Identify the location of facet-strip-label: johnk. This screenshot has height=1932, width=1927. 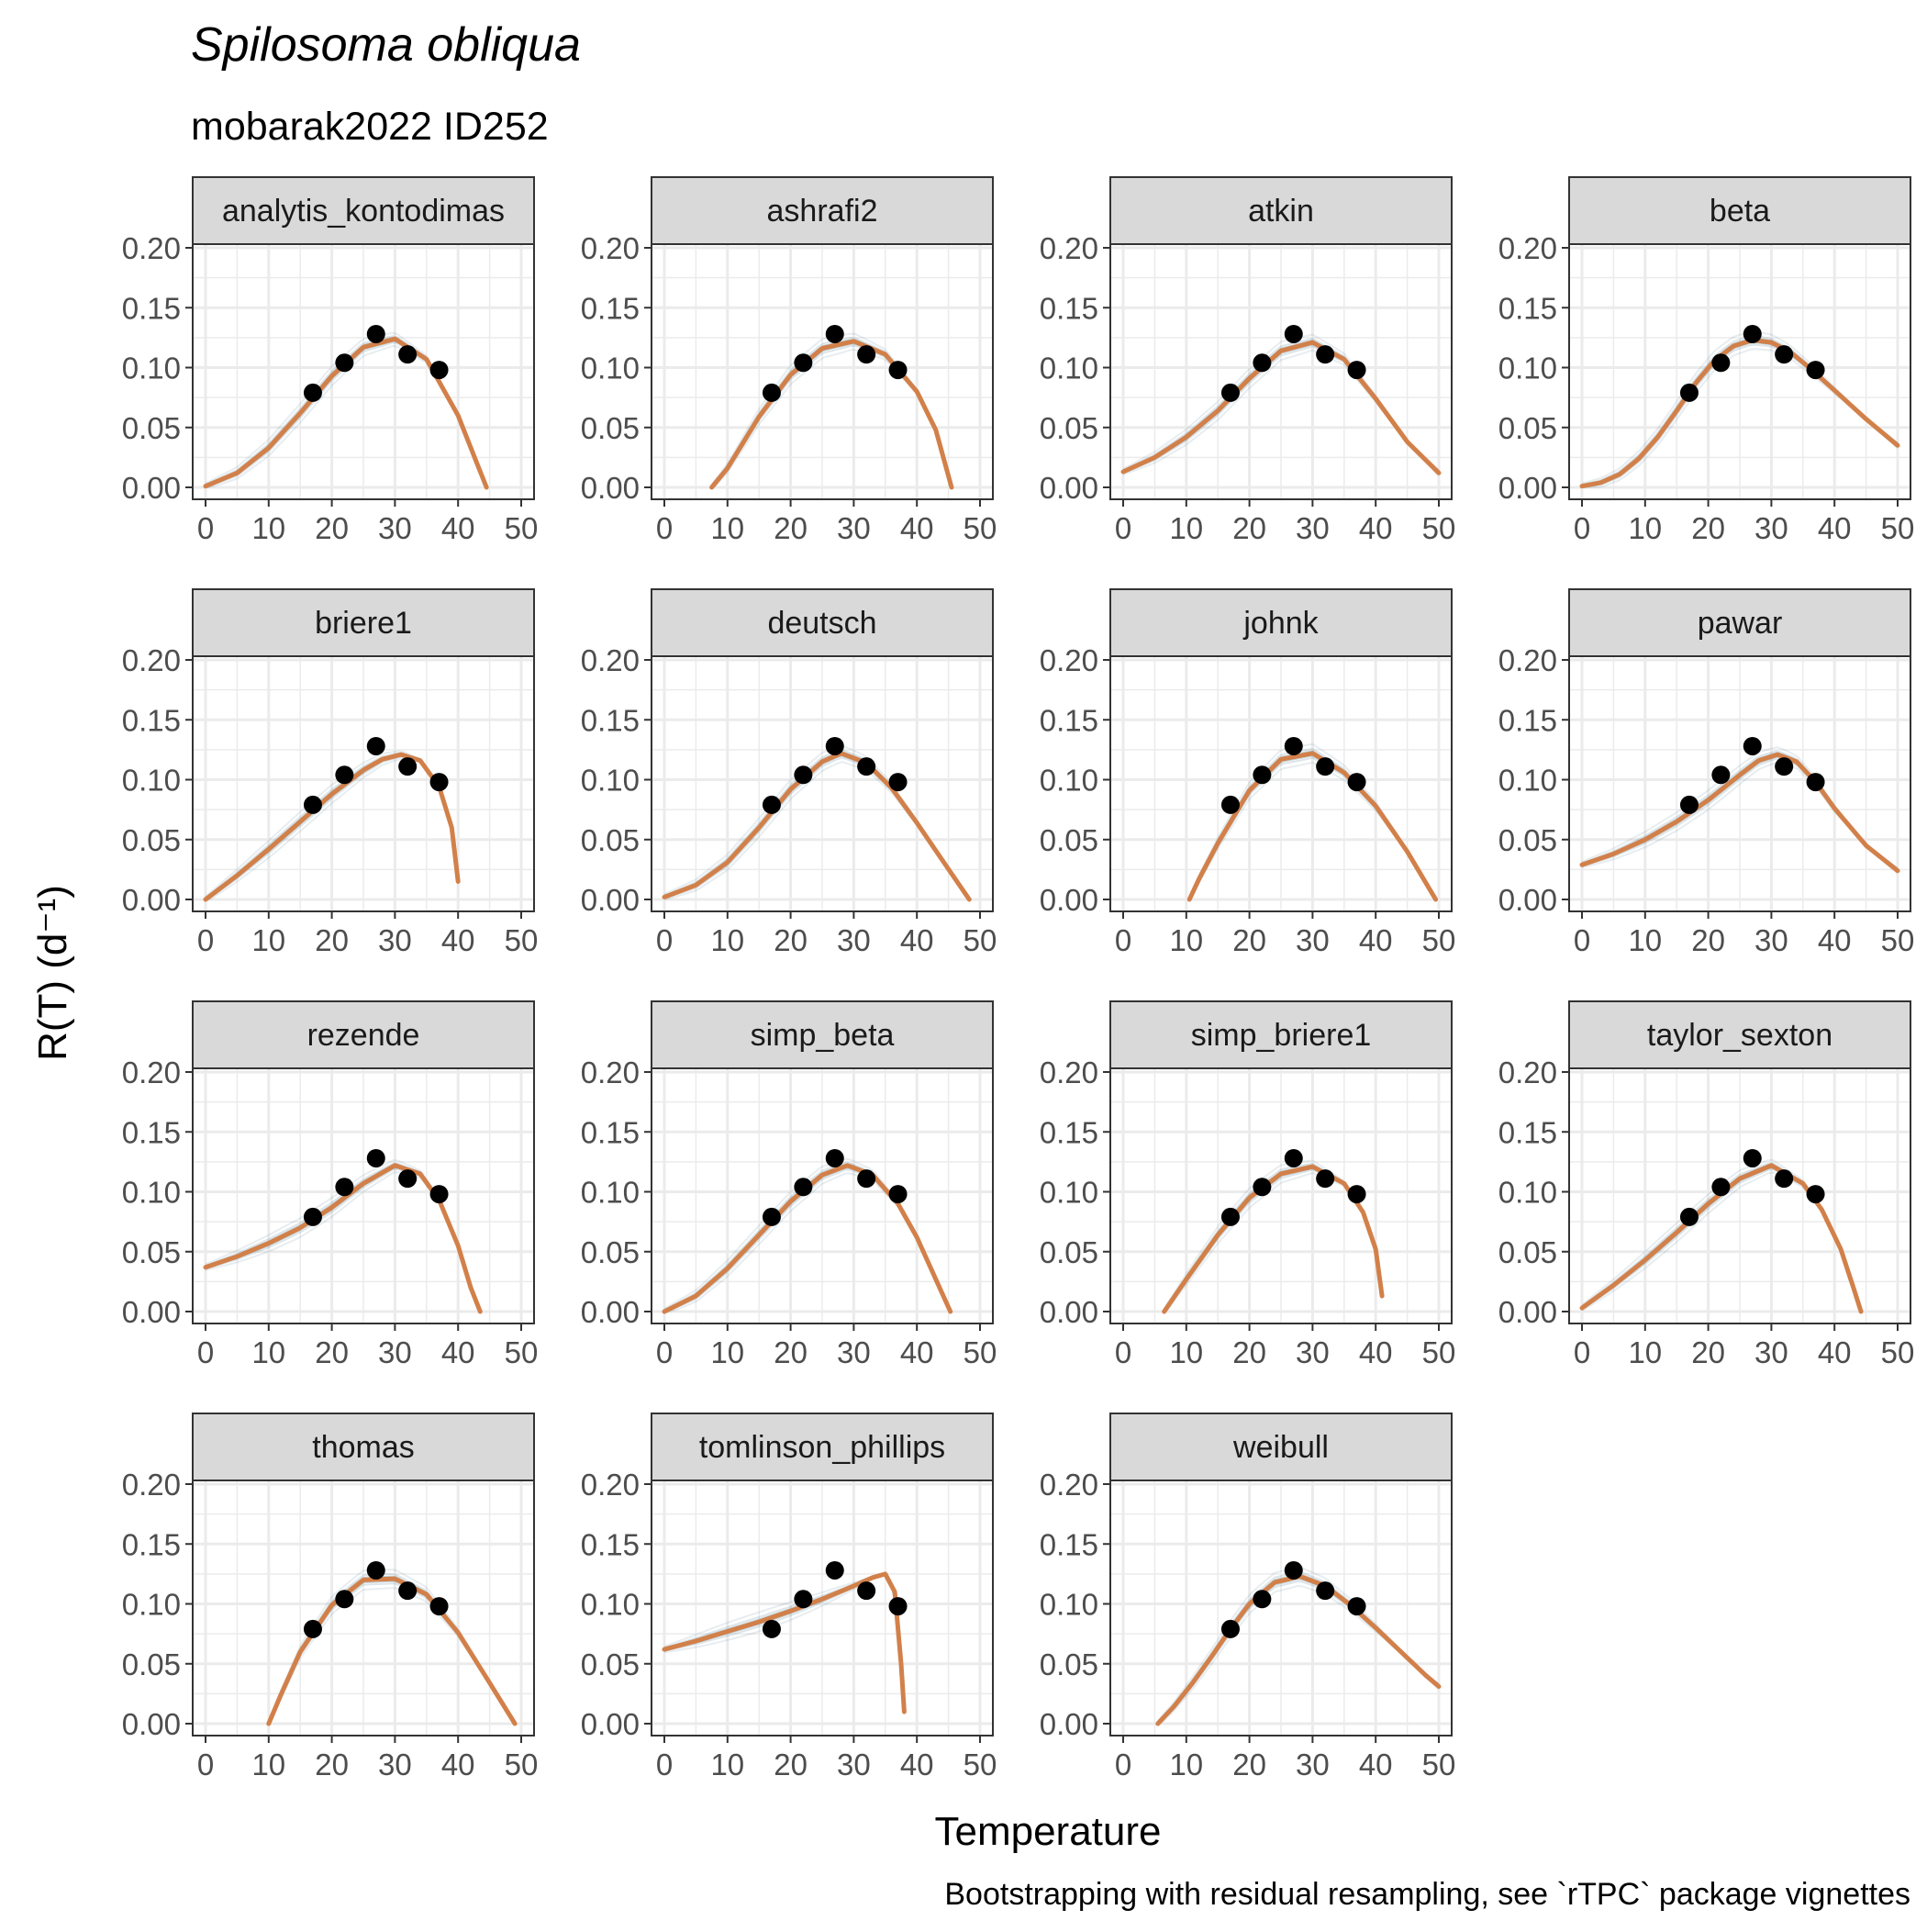
(1280, 623).